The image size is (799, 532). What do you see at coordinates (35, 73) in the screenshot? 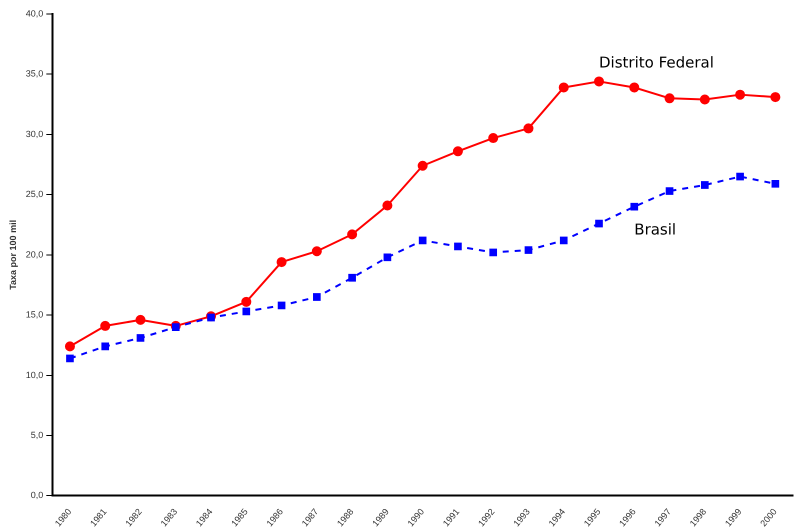
I see `y-tick-label: 35,0` at bounding box center [35, 73].